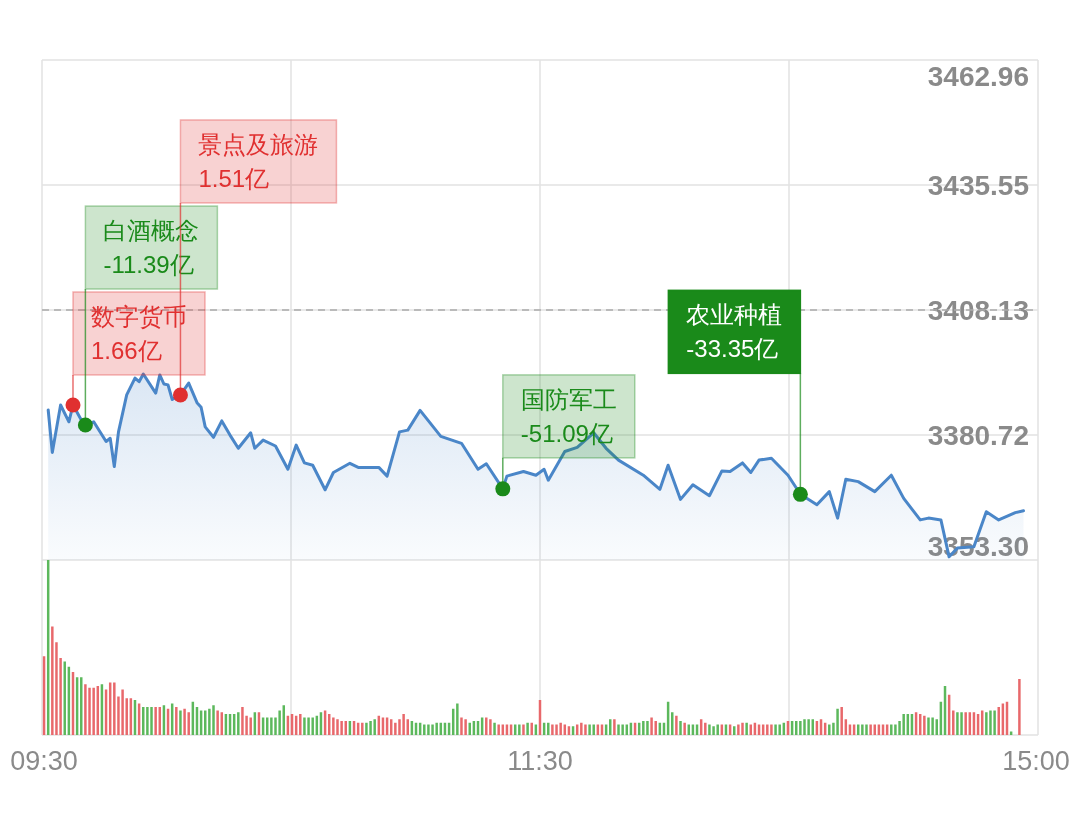 This screenshot has width=1080, height=832. Describe the element at coordinates (978, 185) in the screenshot. I see `y-tick-label: 3435.55` at that location.